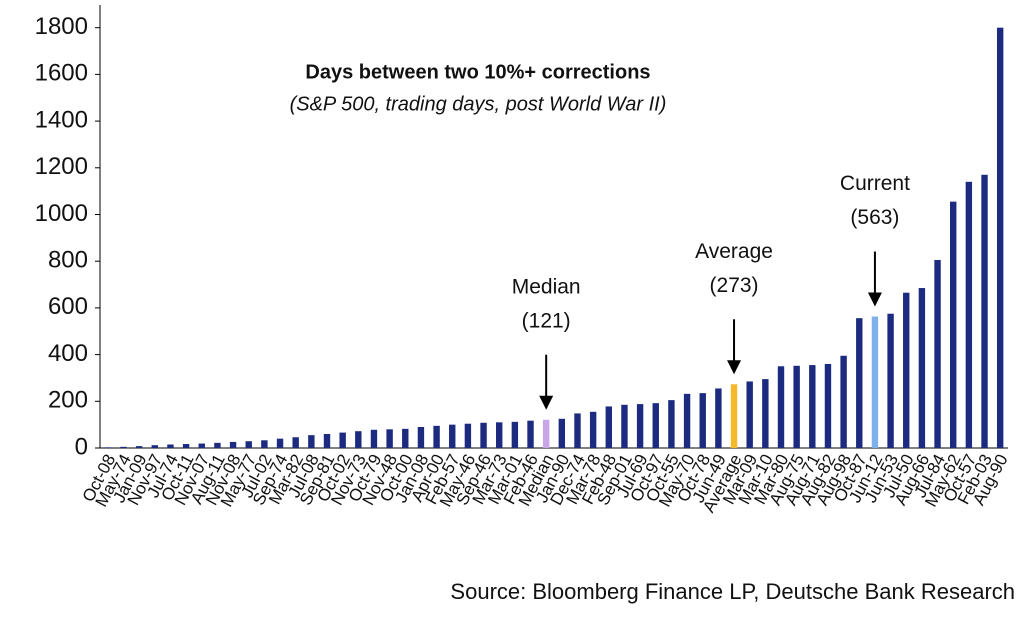  I want to click on annotation-label: Median, so click(546, 286).